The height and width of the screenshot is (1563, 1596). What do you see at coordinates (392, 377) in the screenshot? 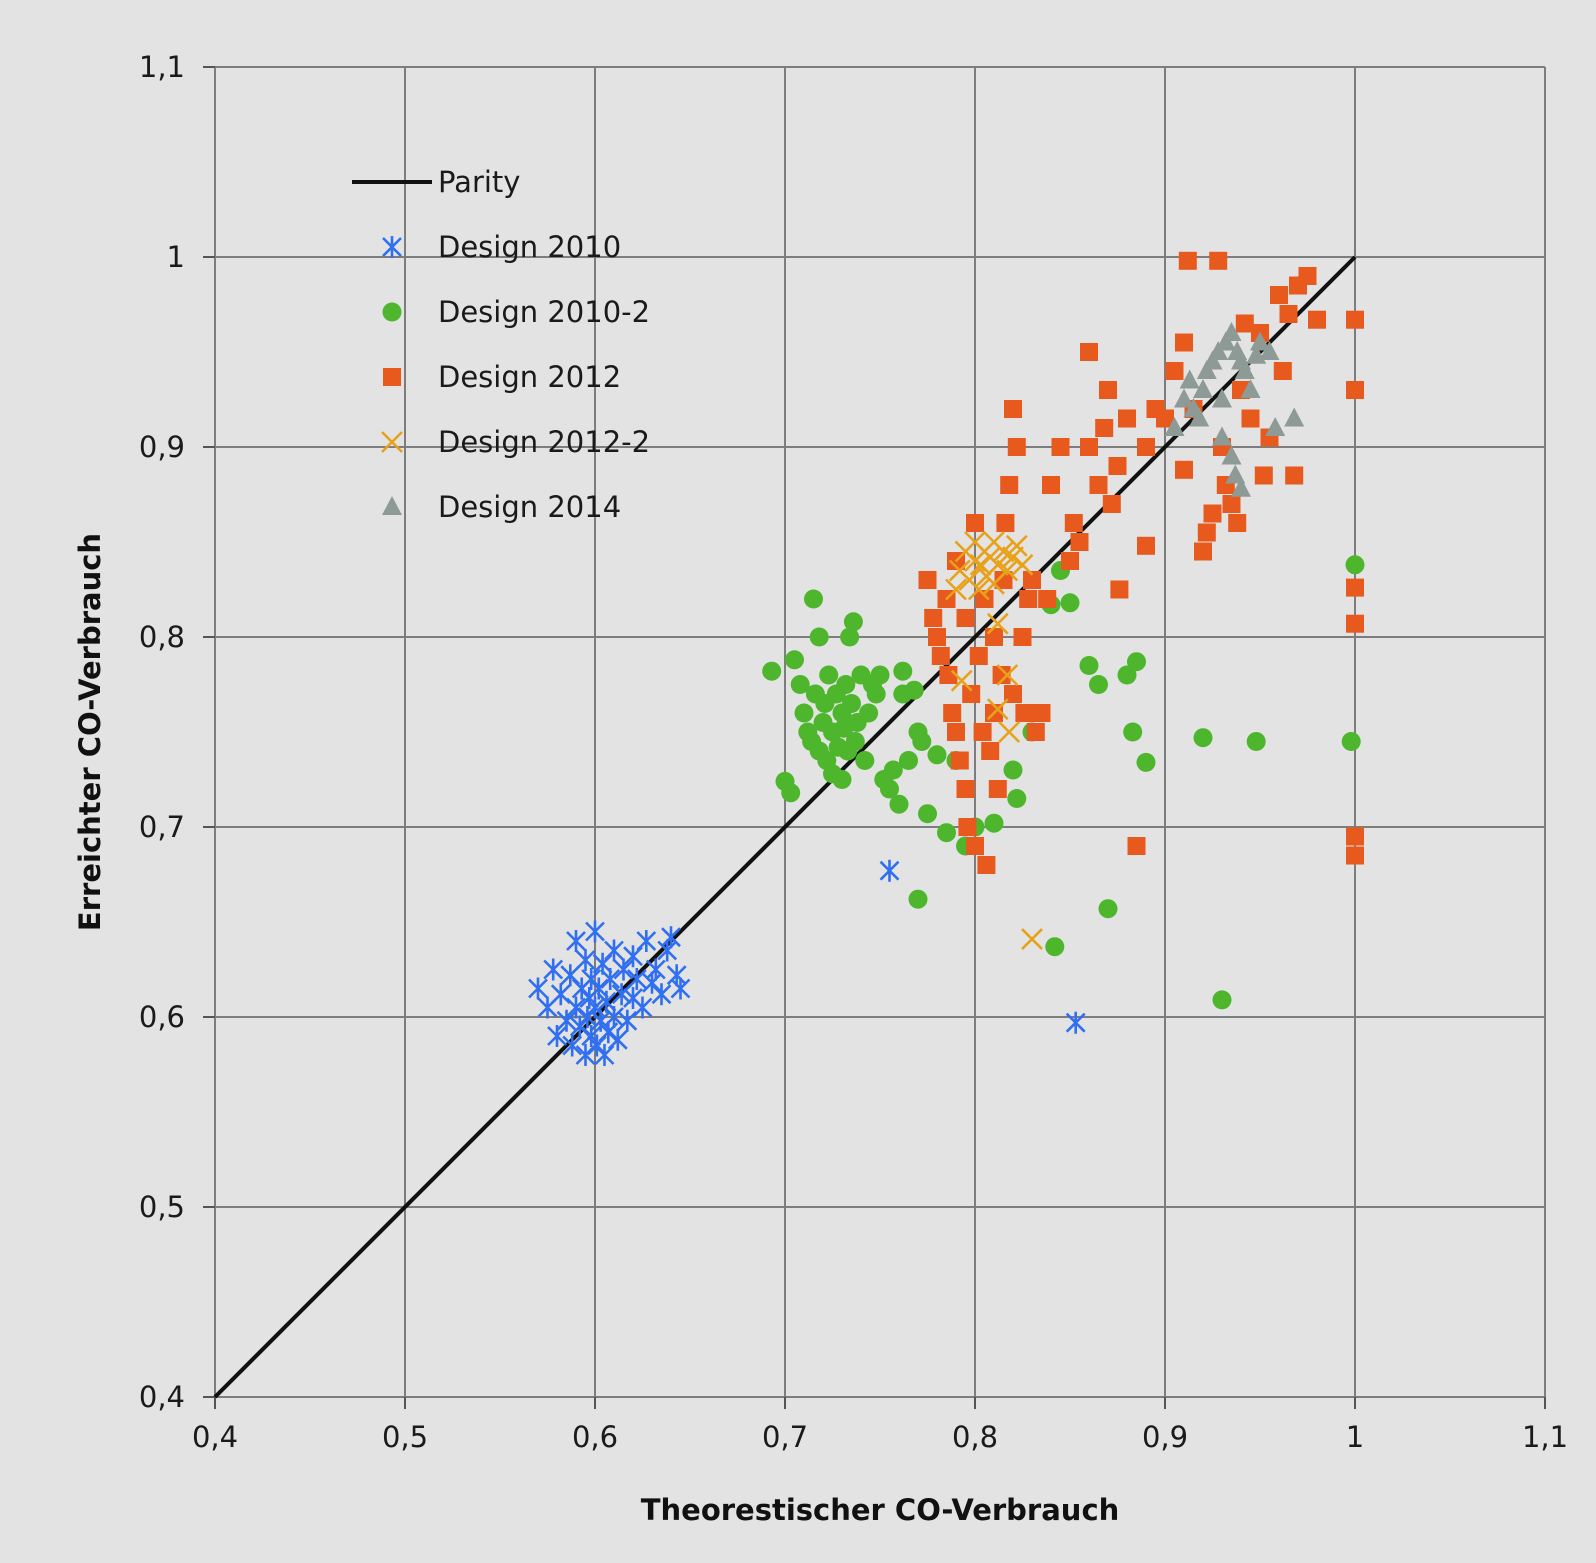
I see `legend-swatch` at bounding box center [392, 377].